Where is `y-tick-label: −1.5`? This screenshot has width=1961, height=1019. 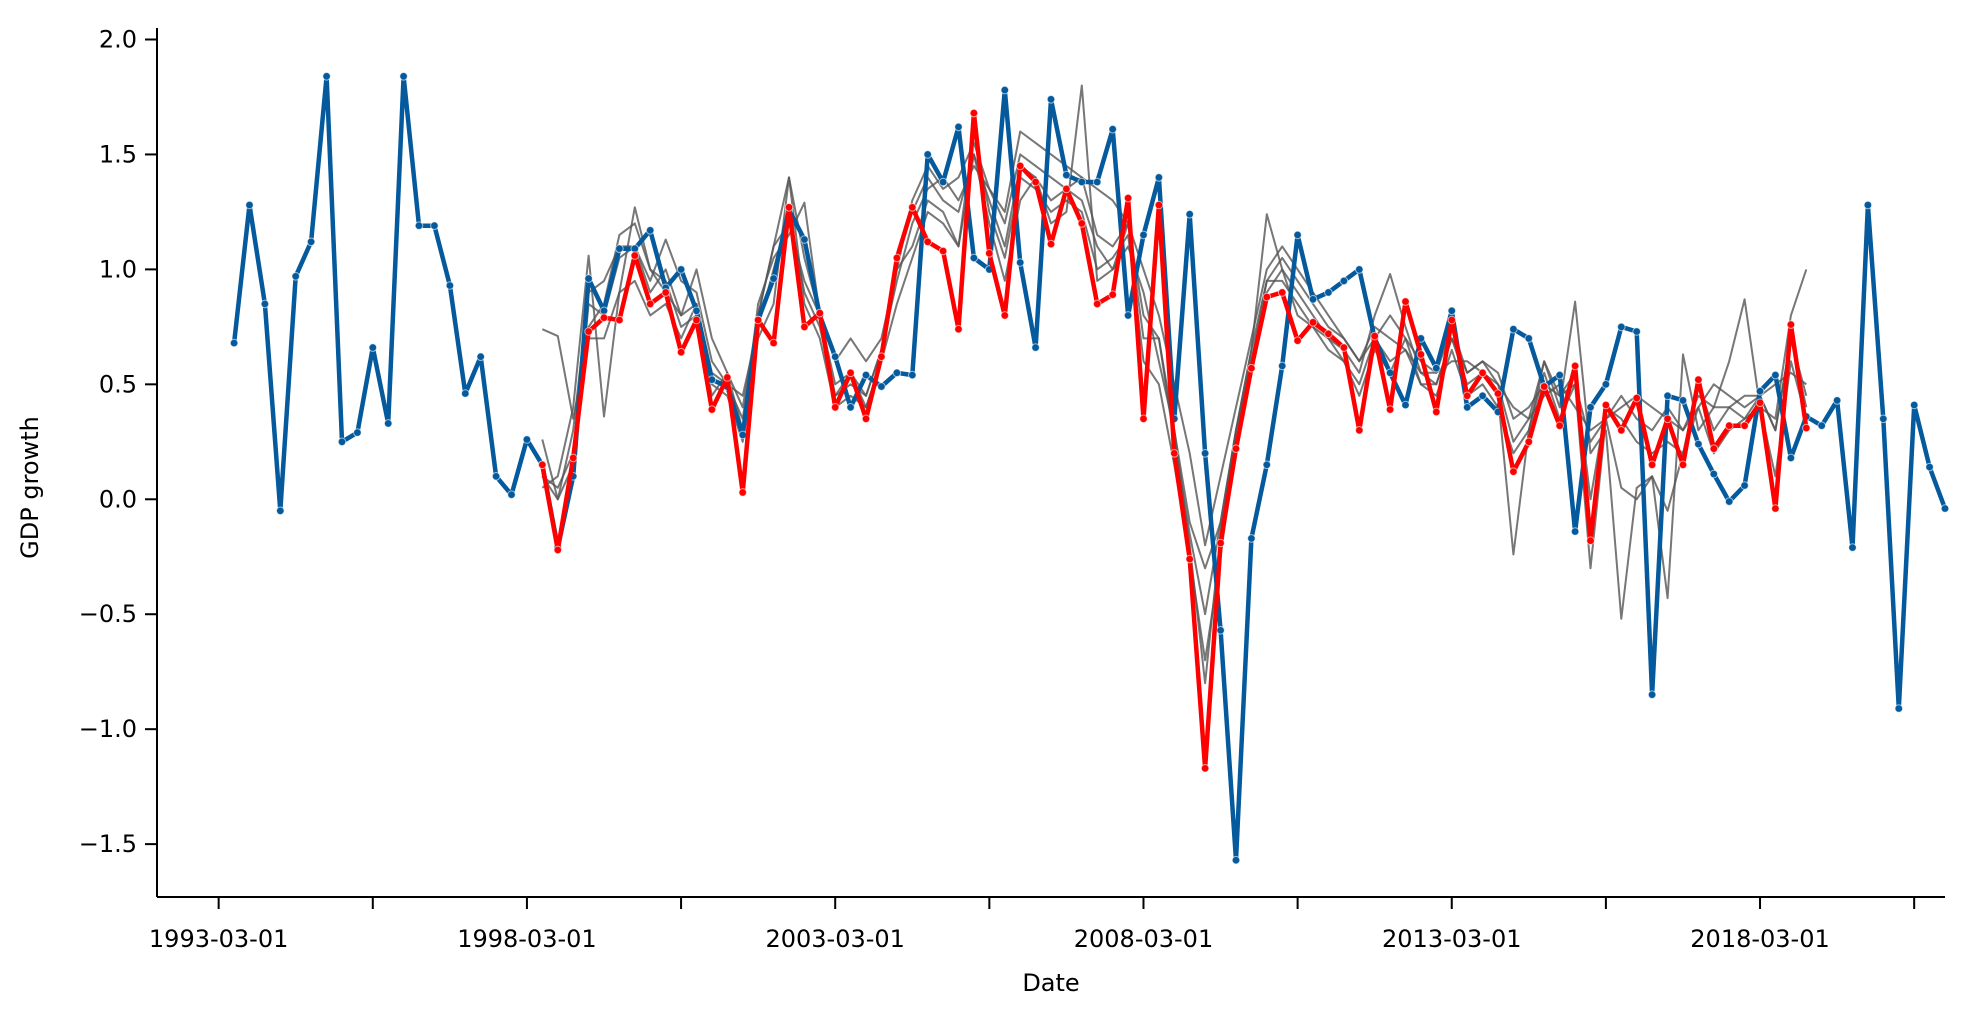
y-tick-label: −1.5 is located at coordinates (108, 844).